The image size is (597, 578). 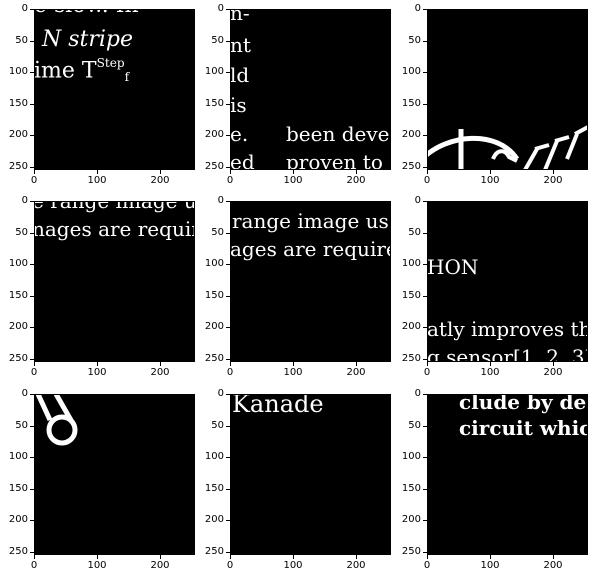 I want to click on panel-7-xtick-label: 100, so click(x=97, y=565).